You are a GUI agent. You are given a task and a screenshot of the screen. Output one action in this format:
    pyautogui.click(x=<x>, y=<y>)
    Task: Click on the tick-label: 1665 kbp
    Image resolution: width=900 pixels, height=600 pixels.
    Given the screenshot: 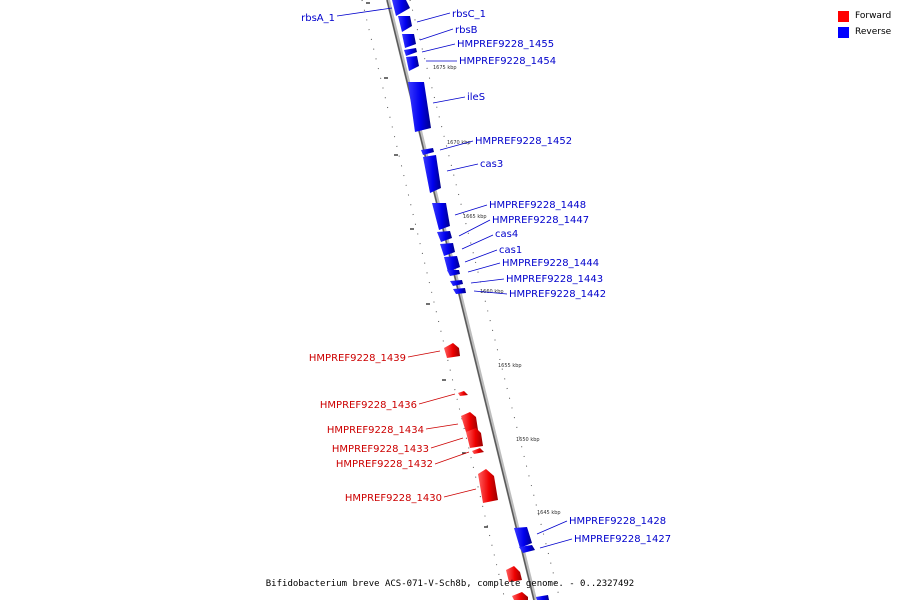 What is the action you would take?
    pyautogui.click(x=475, y=217)
    